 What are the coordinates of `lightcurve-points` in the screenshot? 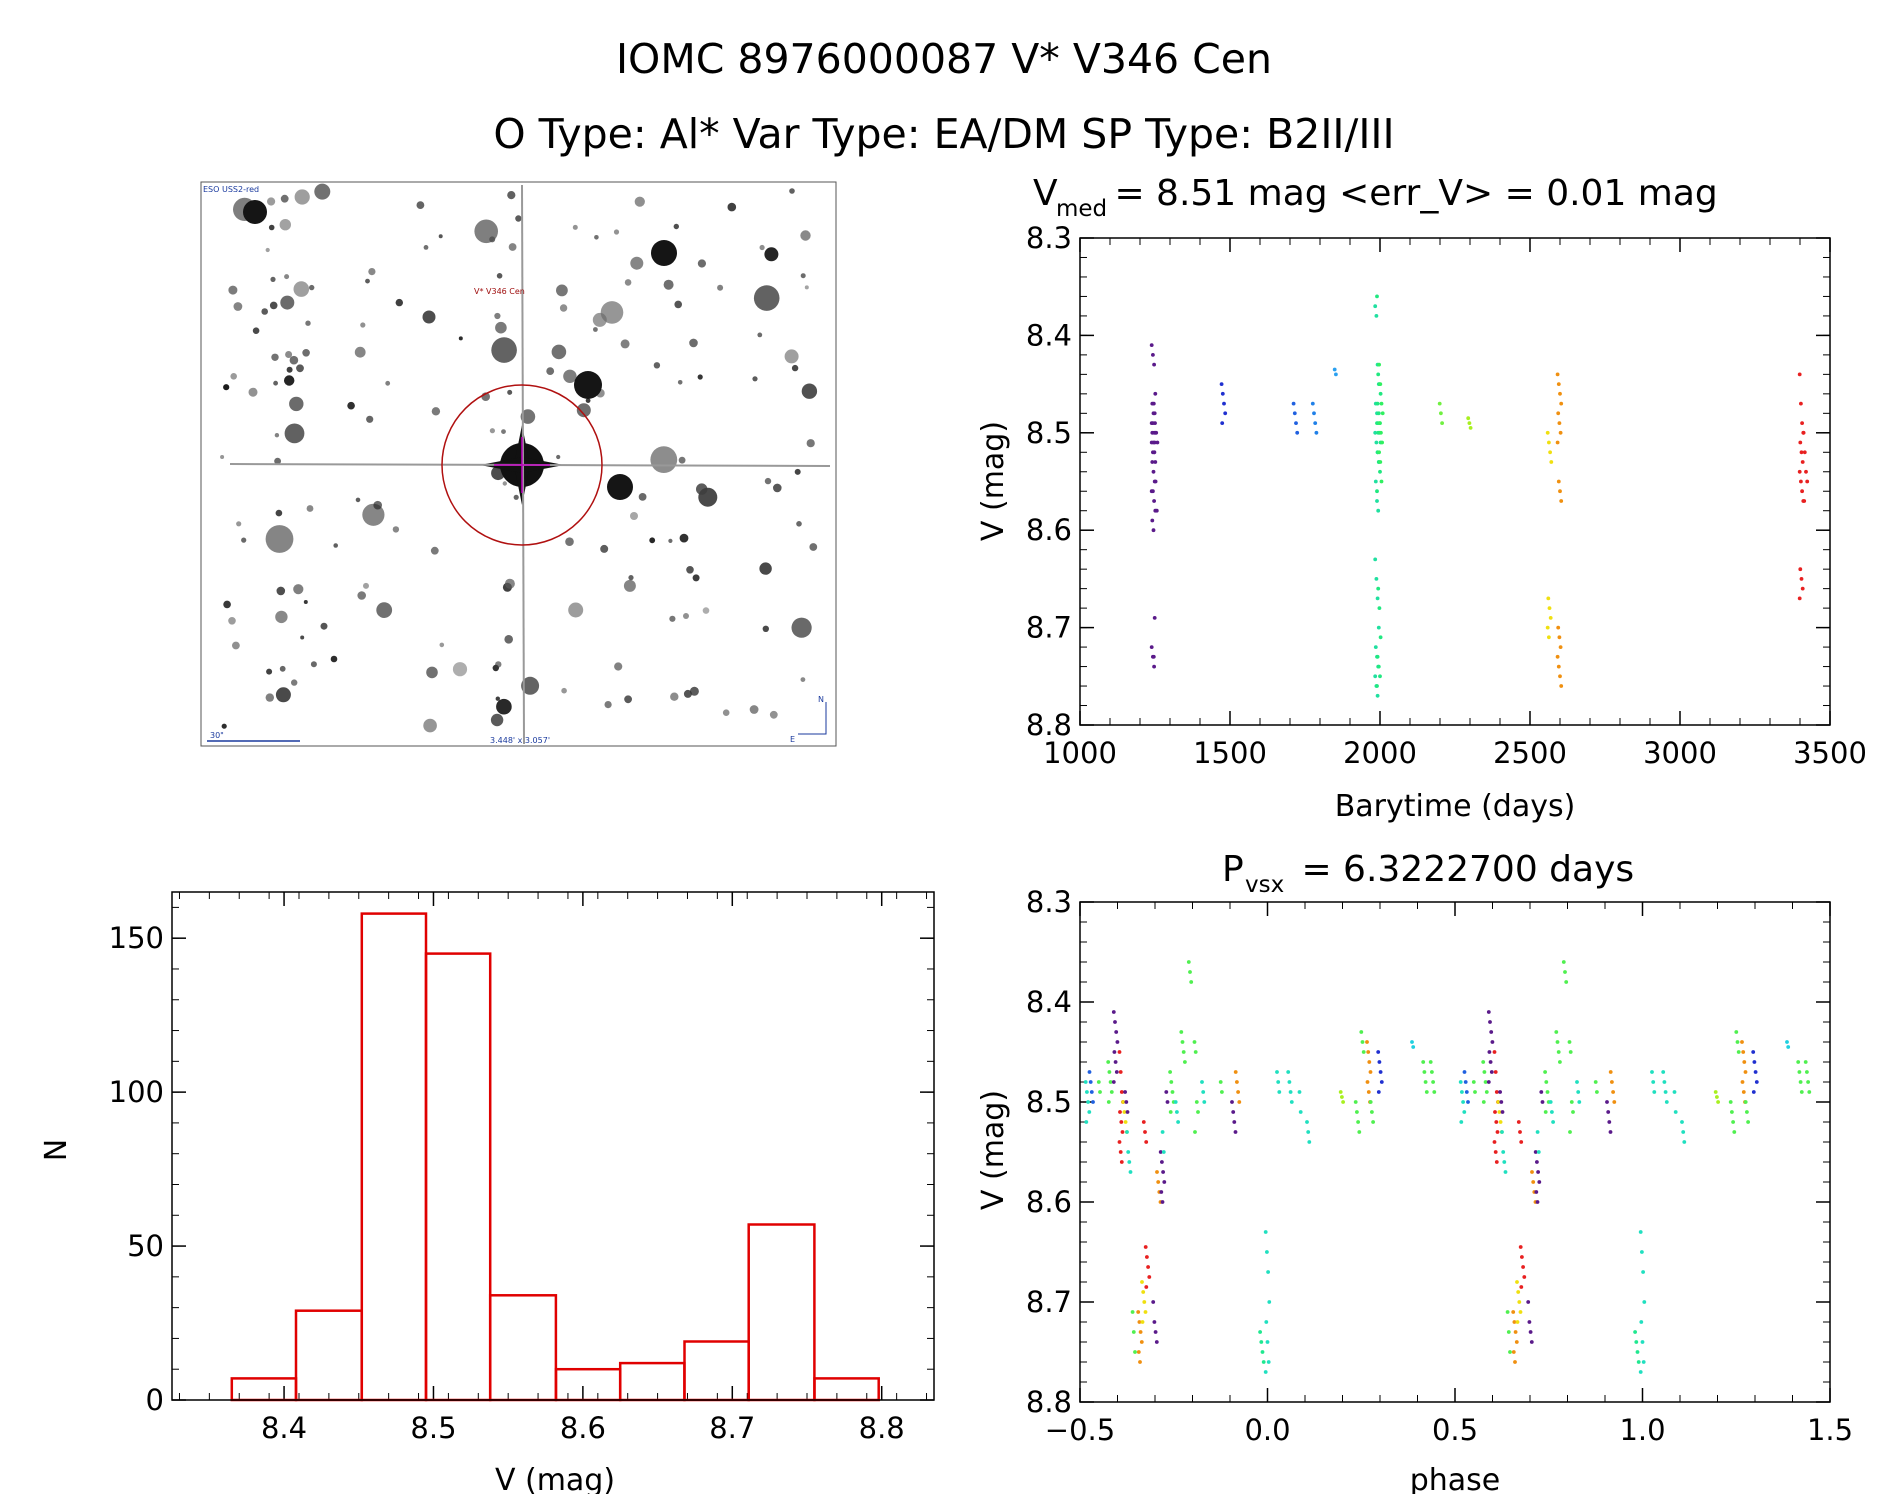 It's located at (1479, 496).